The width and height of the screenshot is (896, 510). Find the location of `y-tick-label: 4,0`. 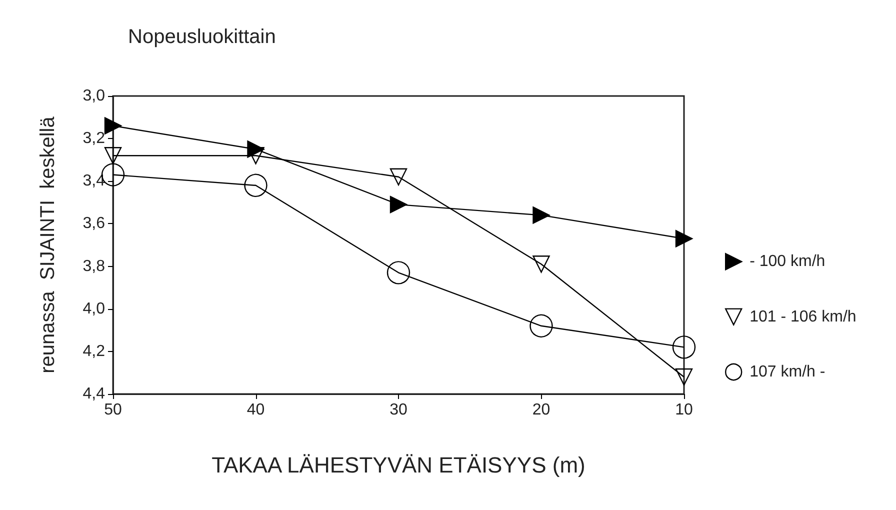

y-tick-label: 4,0 is located at coordinates (94, 309).